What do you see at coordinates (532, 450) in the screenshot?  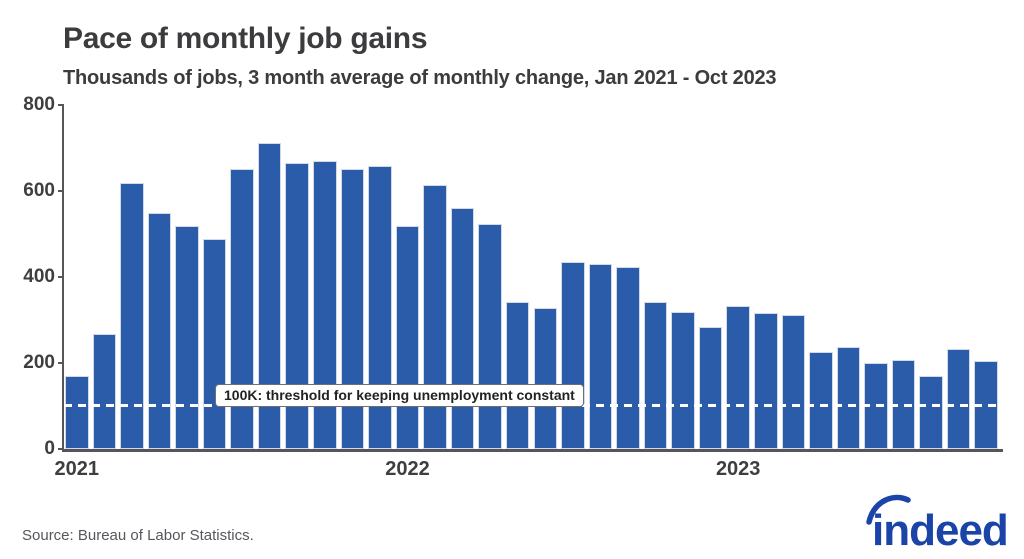 I see `x-axis-line` at bounding box center [532, 450].